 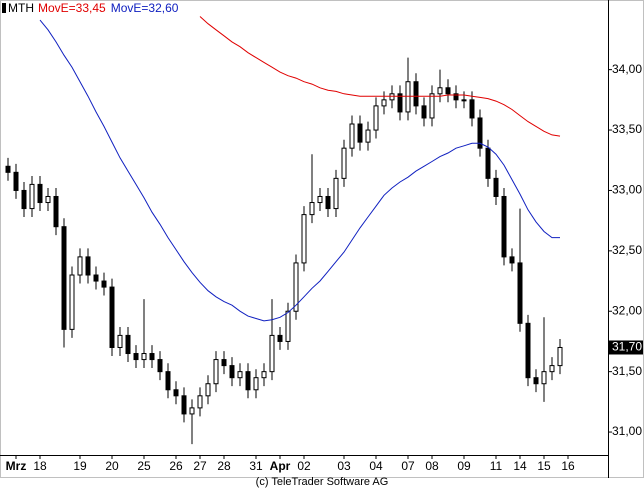 What do you see at coordinates (627, 129) in the screenshot?
I see `y-tick-label: 33,50` at bounding box center [627, 129].